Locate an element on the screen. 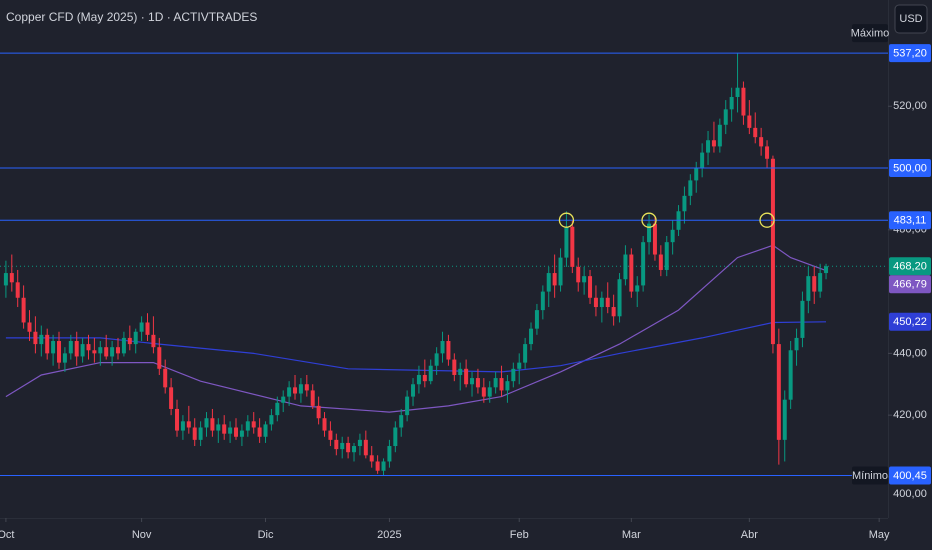 This screenshot has width=932, height=550. level-label: 500,00 is located at coordinates (910, 168).